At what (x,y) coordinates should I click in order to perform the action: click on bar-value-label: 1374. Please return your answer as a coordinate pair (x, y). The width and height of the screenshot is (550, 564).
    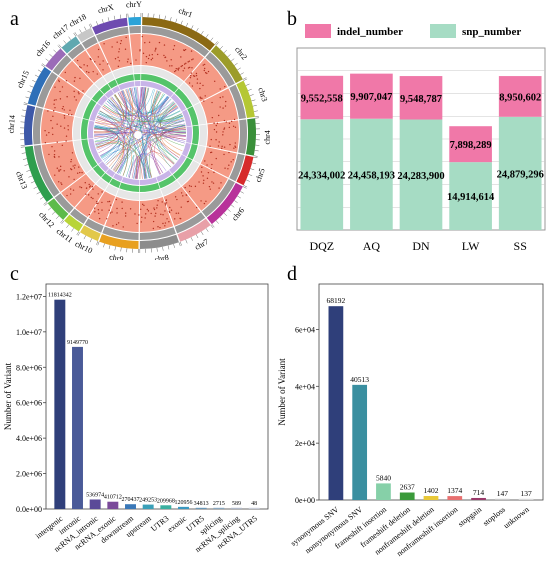
    Looking at the image, I should click on (454, 490).